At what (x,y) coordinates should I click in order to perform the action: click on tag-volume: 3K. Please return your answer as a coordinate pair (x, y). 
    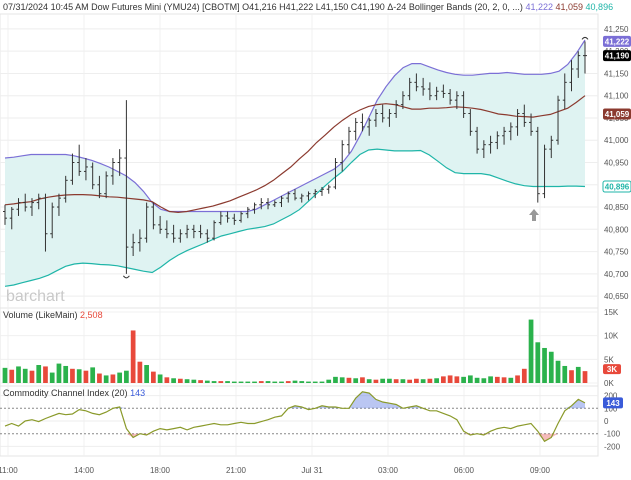
    Looking at the image, I should click on (612, 369).